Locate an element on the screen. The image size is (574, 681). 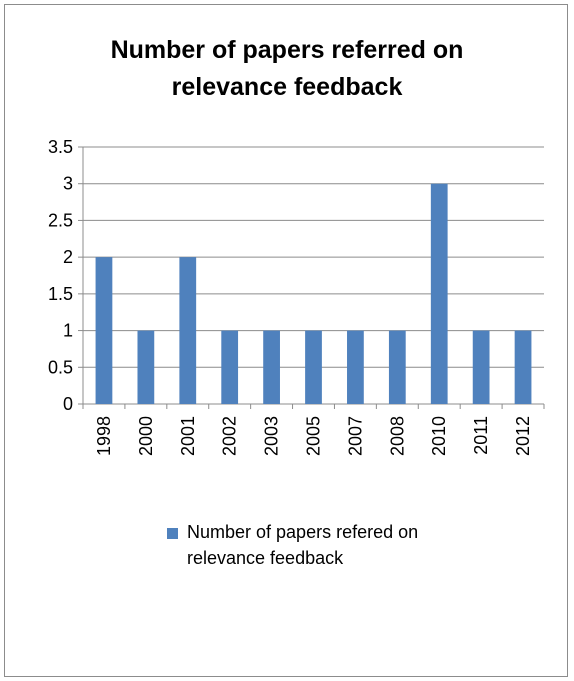
legend-swatch is located at coordinates (172, 533).